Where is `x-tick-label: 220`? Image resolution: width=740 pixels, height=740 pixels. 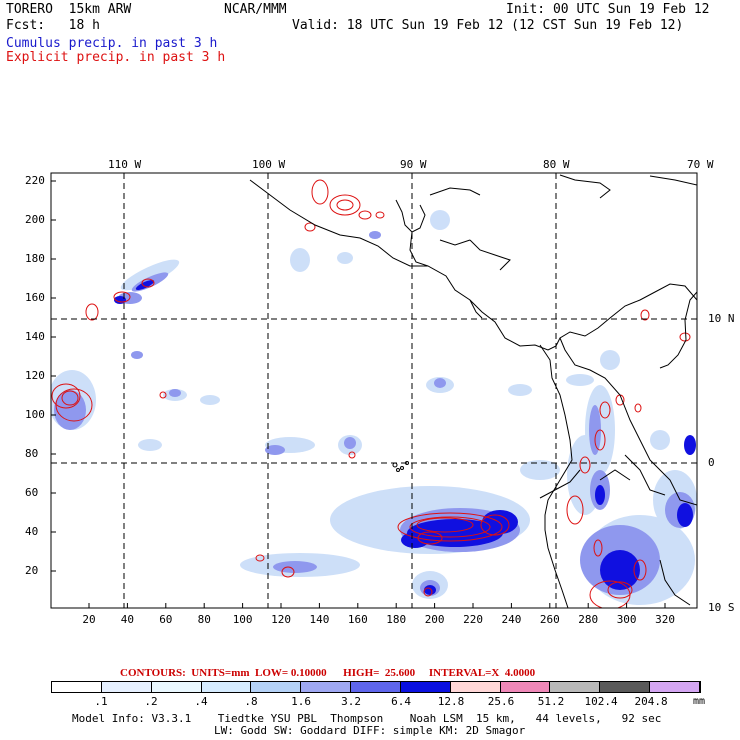
x-tick-label: 220 is located at coordinates (473, 619).